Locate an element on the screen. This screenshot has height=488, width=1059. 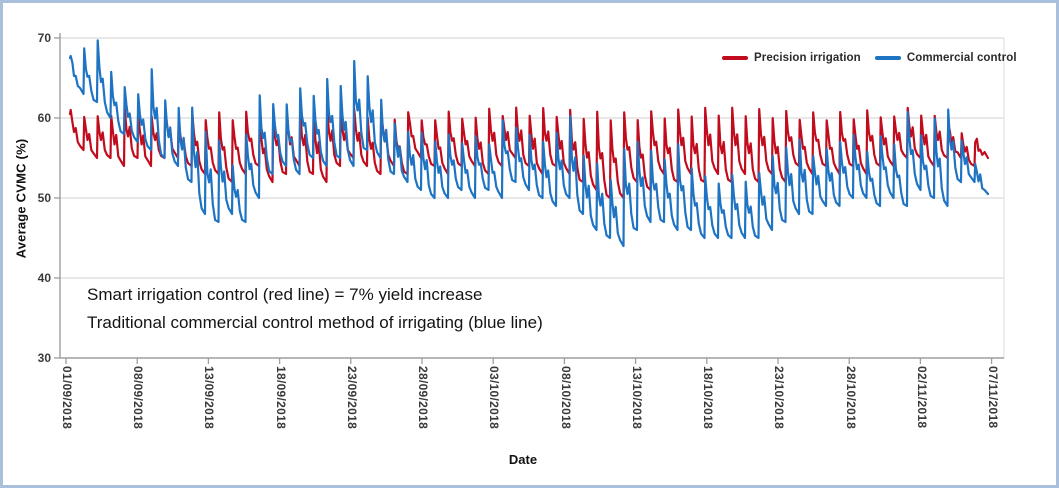
xtick-date-4: 23/09/2018 is located at coordinates (352, 398).